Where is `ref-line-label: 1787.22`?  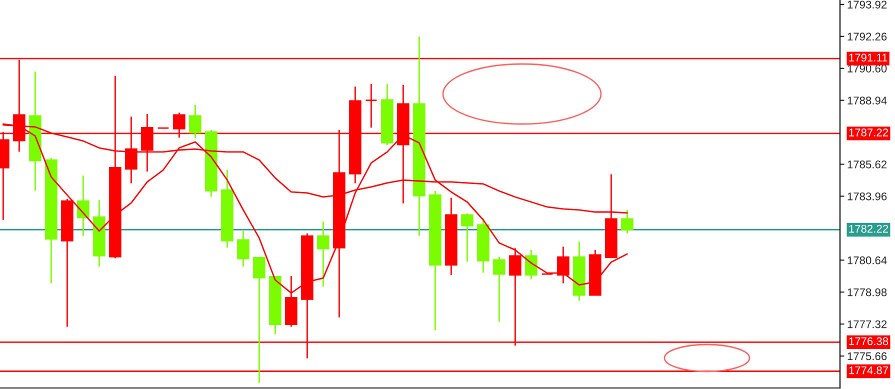
ref-line-label: 1787.22 is located at coordinates (868, 132).